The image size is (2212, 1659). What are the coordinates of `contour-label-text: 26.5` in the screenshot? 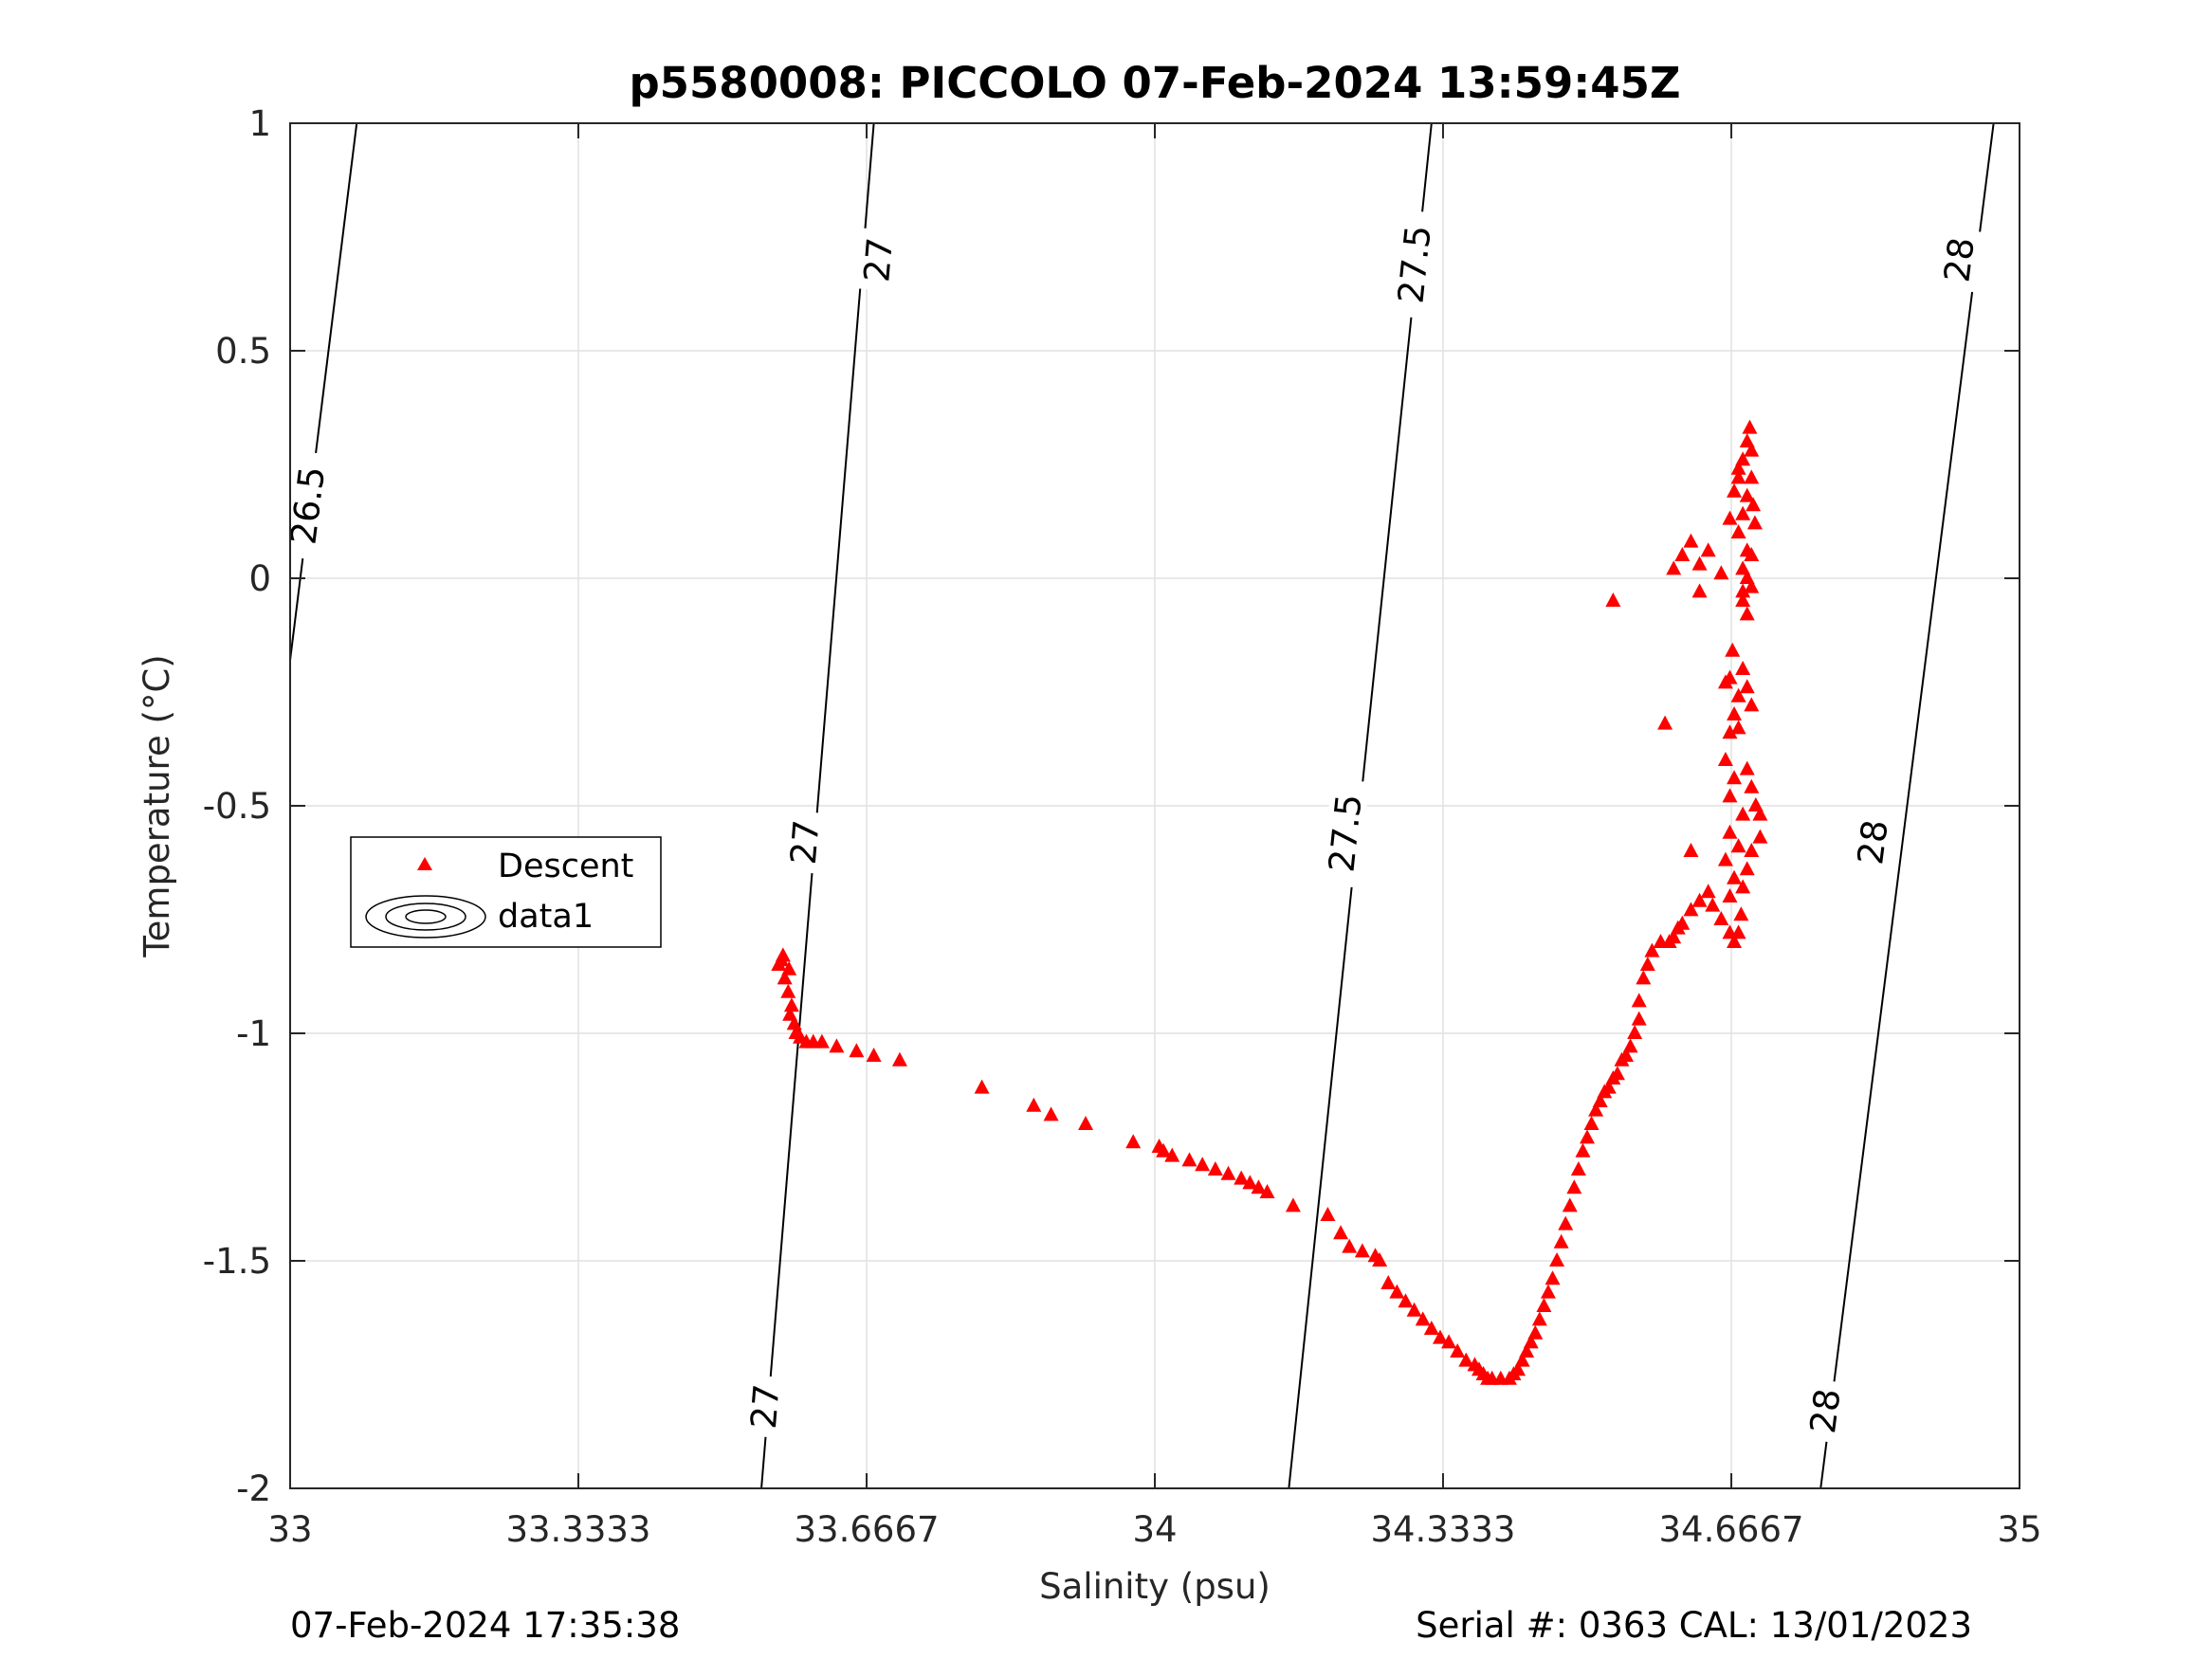 It's located at (308, 506).